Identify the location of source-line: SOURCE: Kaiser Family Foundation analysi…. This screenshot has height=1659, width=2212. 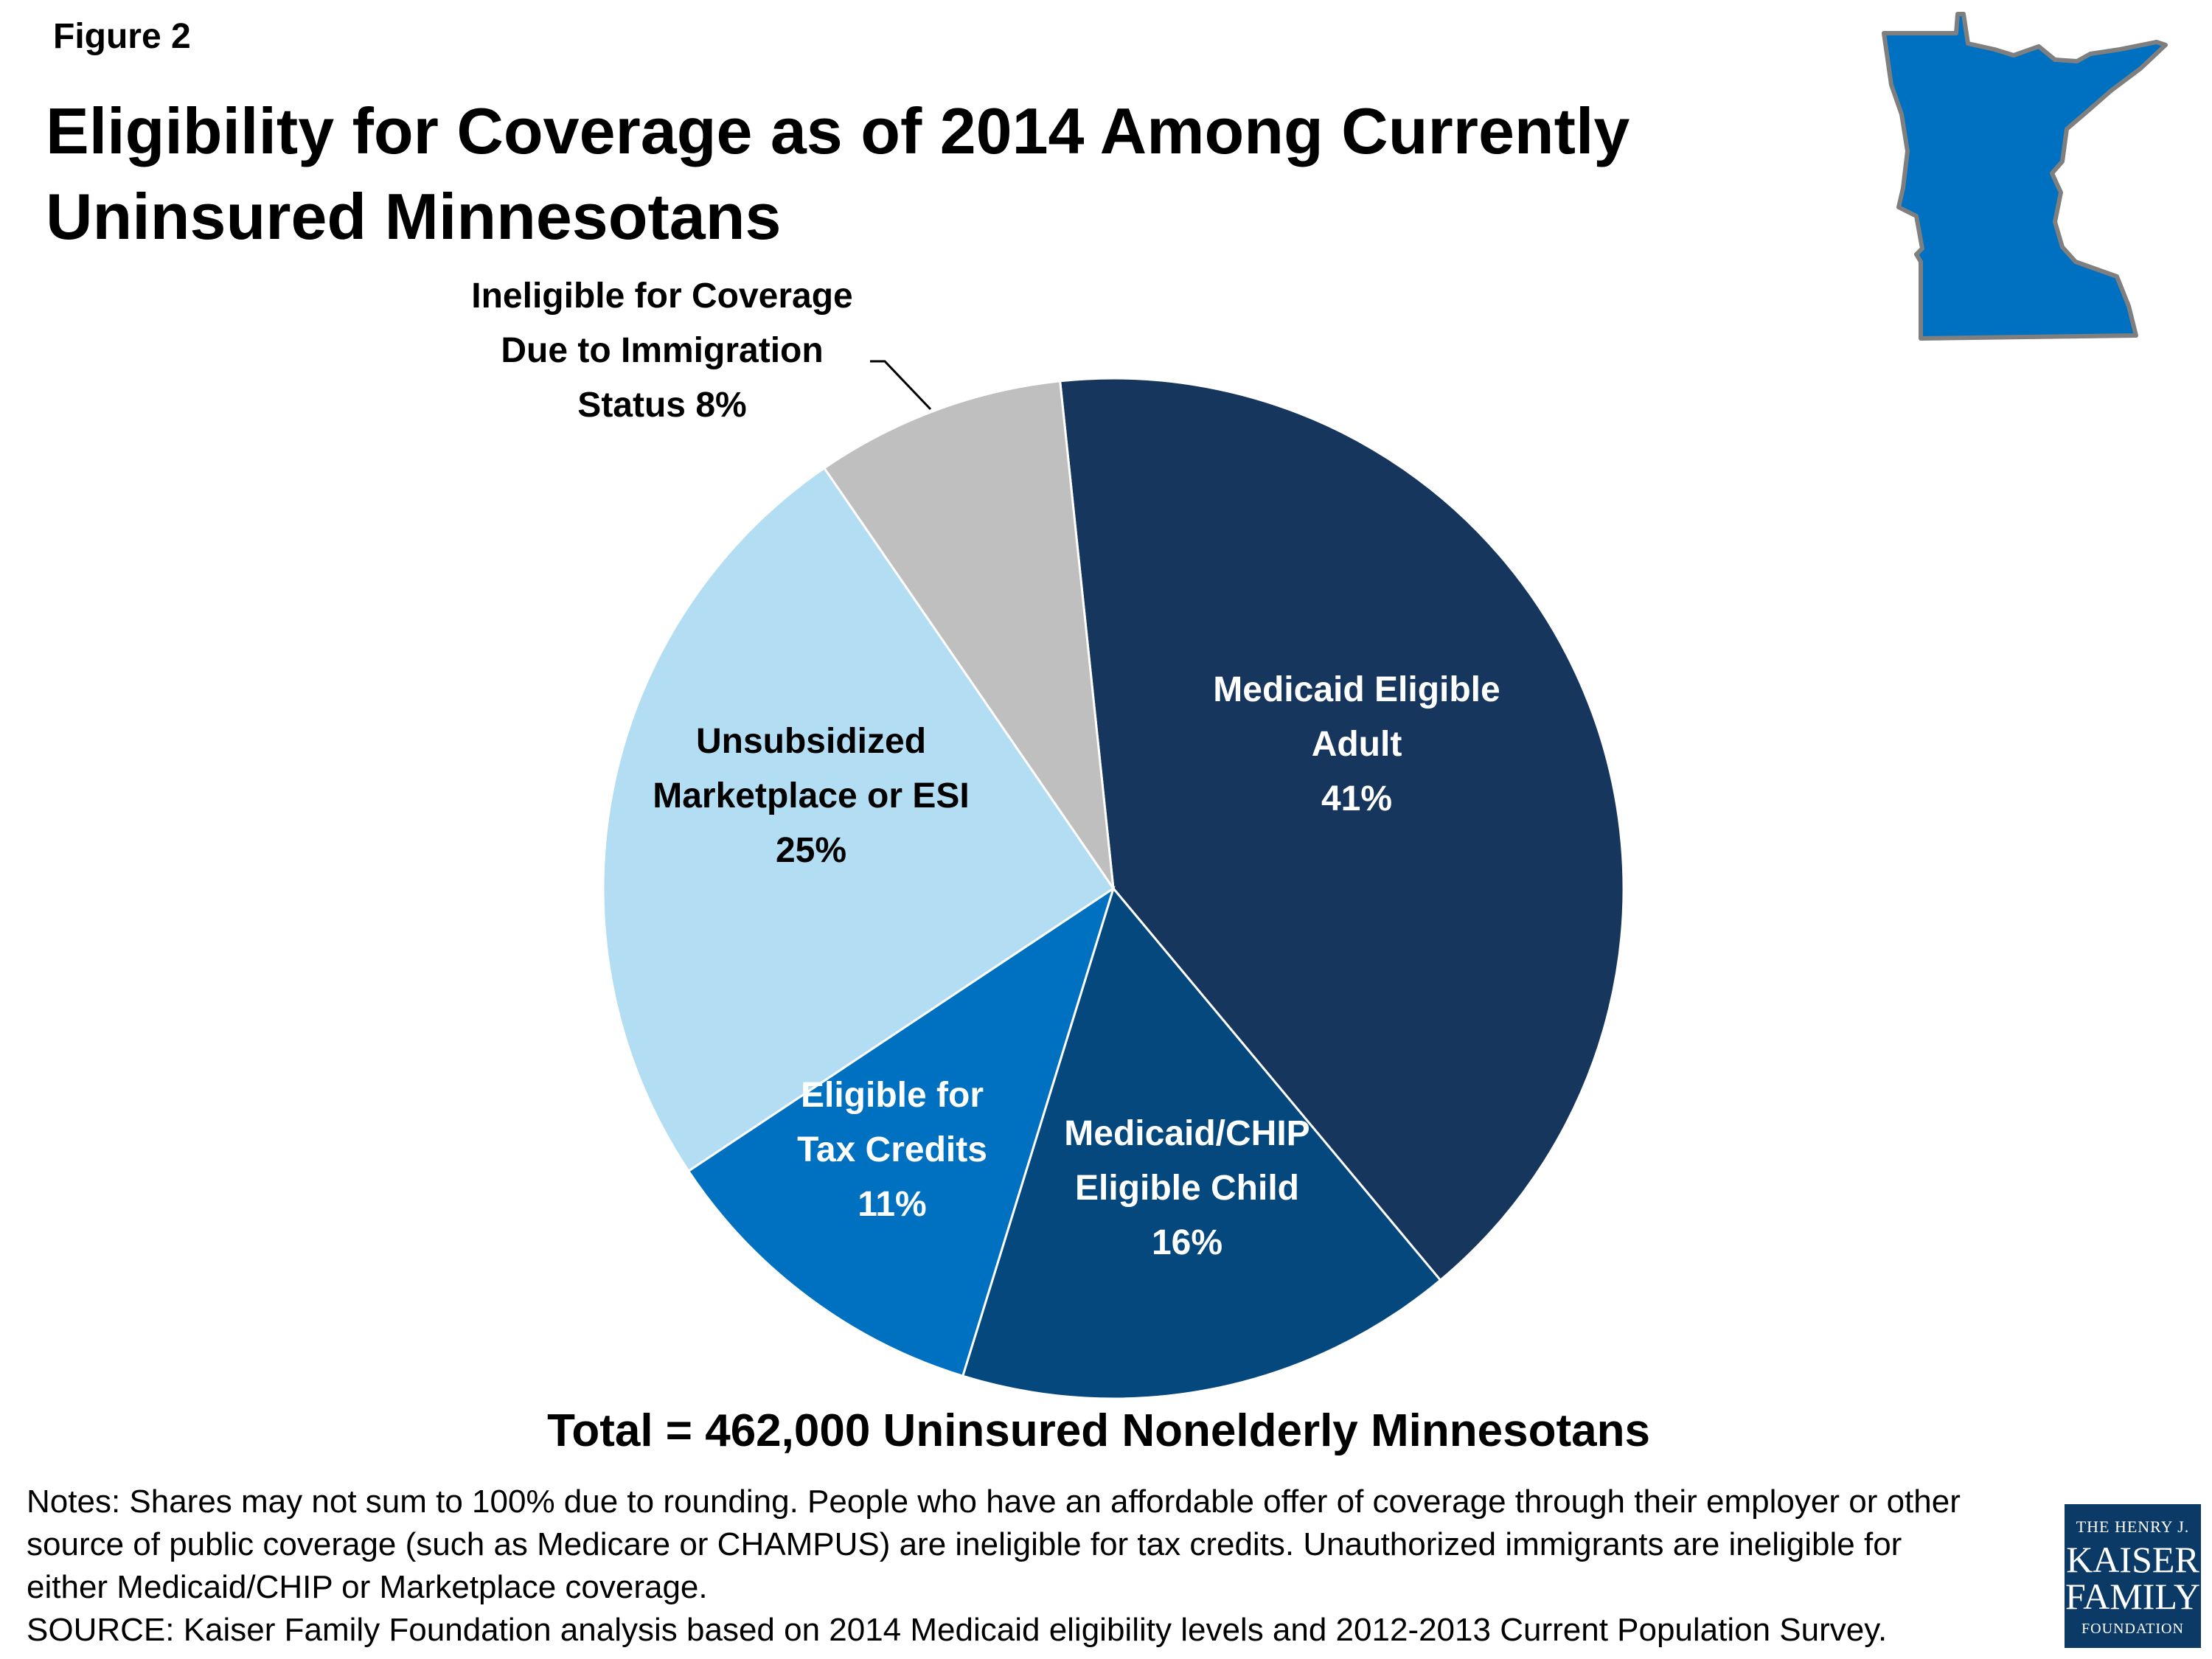
(957, 1630).